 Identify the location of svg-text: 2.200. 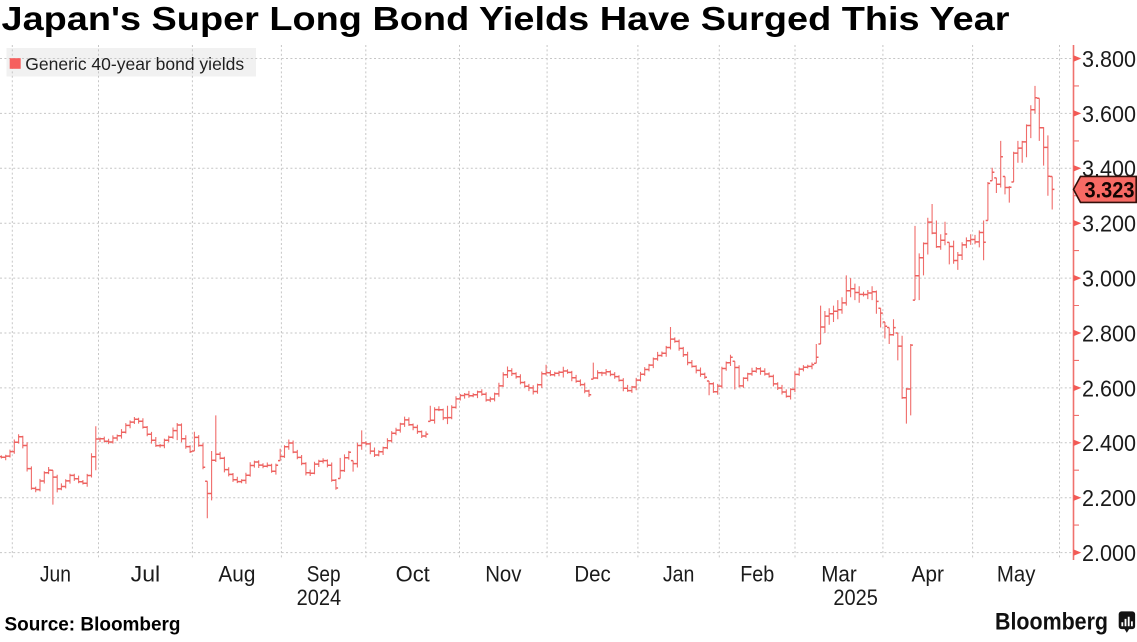
(1109, 498).